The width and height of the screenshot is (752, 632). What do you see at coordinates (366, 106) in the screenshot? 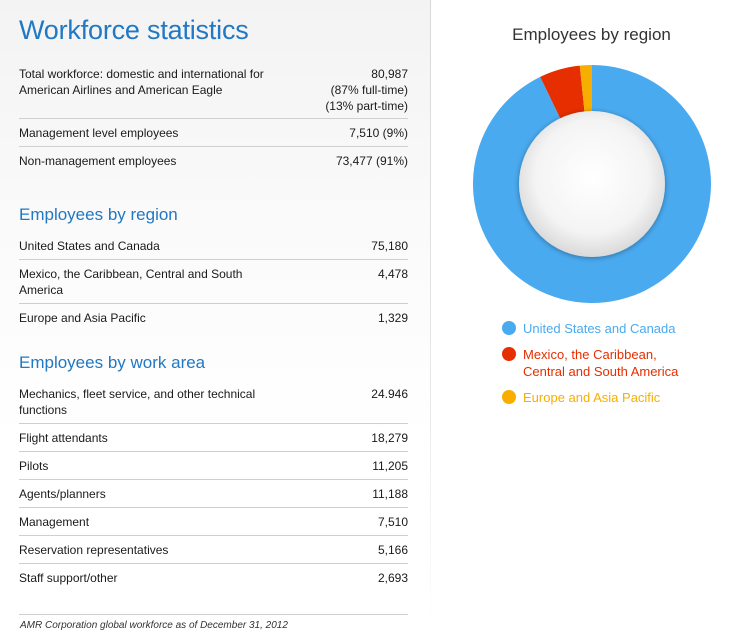
I see `part-time-share: (13% part-time)` at bounding box center [366, 106].